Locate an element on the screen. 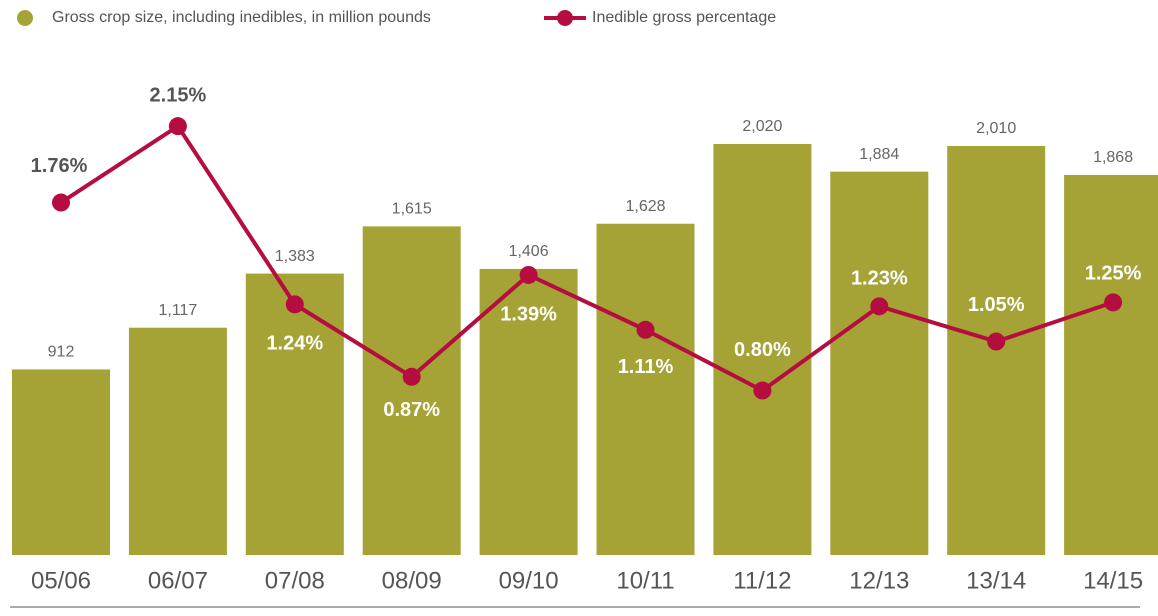  x-tick-label: 09/10 is located at coordinates (529, 580).